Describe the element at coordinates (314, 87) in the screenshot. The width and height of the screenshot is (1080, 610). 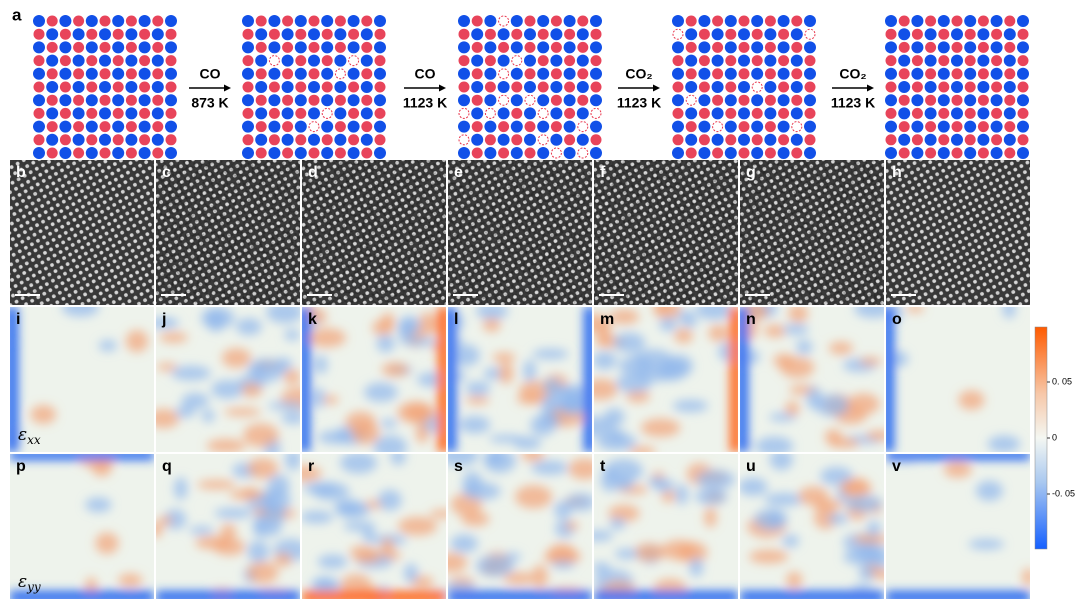
I see `lattice` at that location.